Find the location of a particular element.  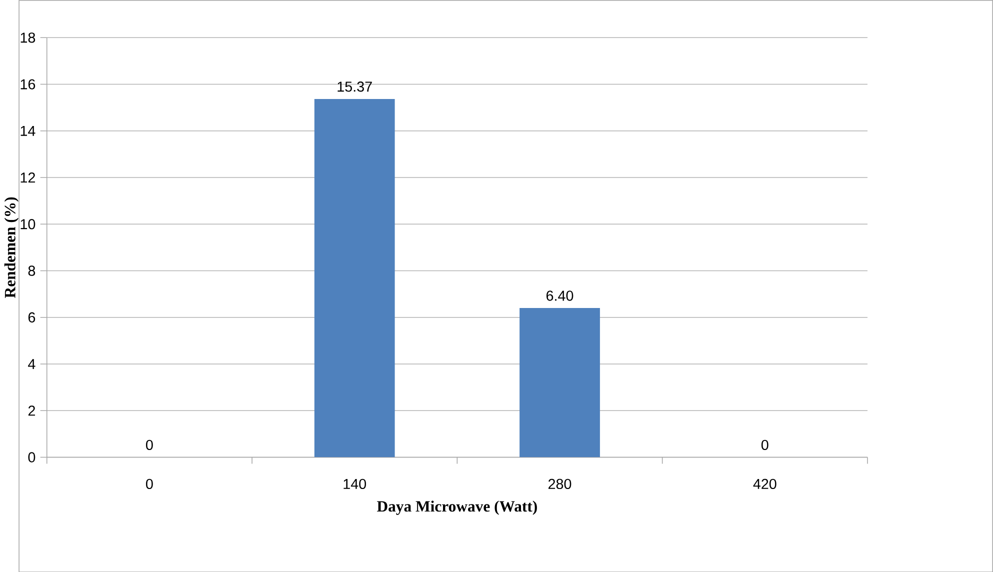

y-tick-label: 8 is located at coordinates (32, 271).